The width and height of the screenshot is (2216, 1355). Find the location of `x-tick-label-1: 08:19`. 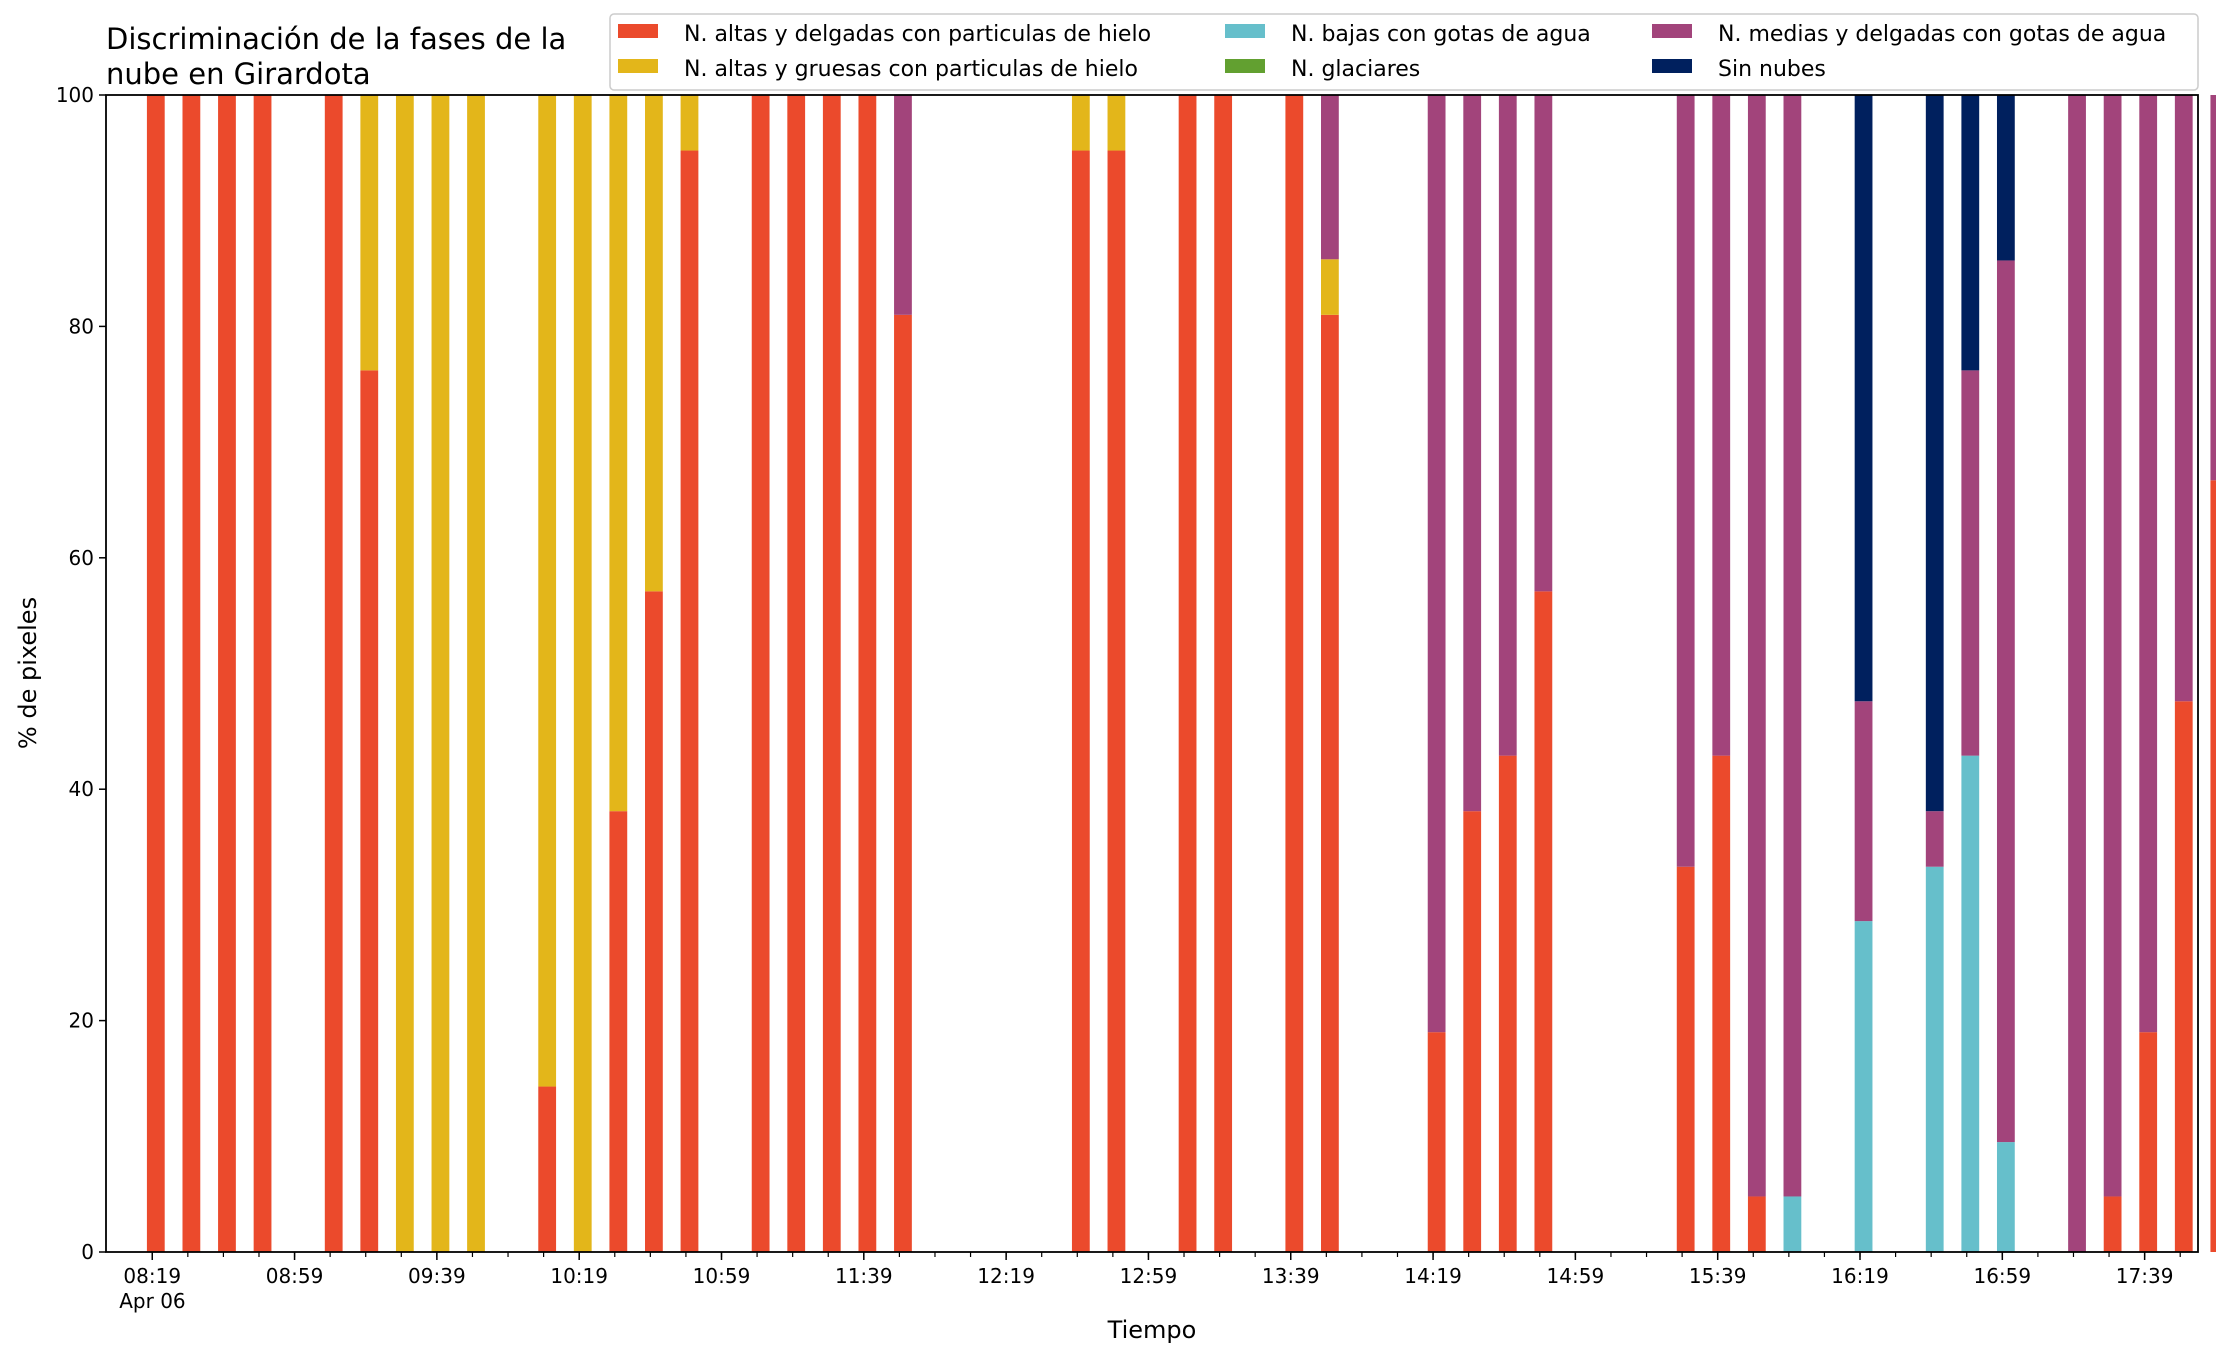

x-tick-label-1: 08:19 is located at coordinates (152, 1276).